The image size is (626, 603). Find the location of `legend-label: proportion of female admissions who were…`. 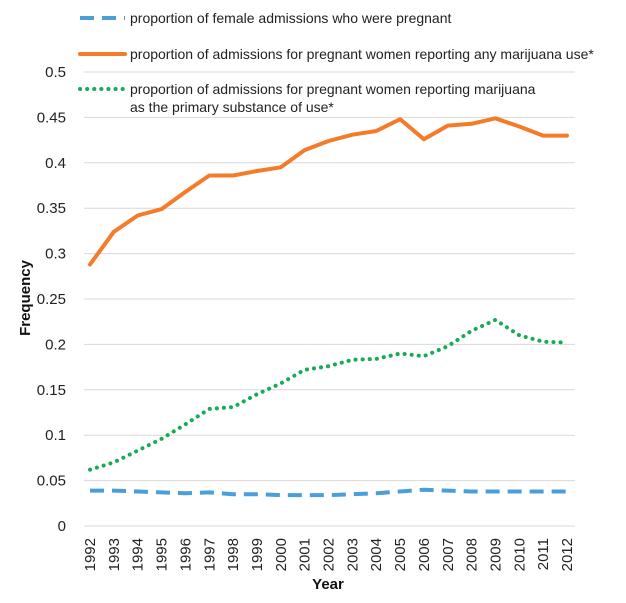

legend-label: proportion of female admissions who were… is located at coordinates (291, 18).